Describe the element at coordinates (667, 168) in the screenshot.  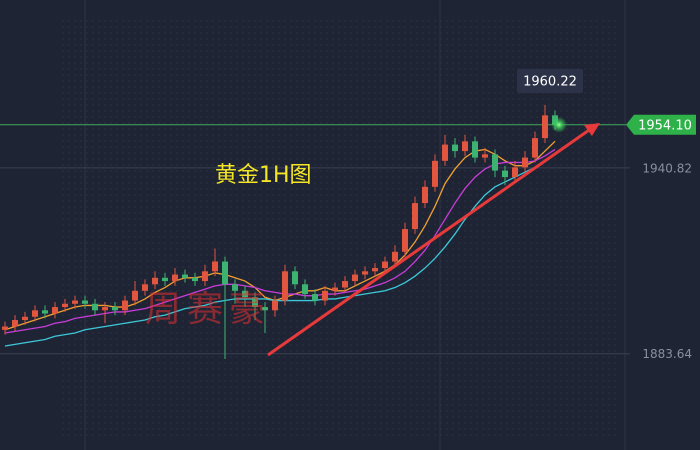
I see `y-tick-label: 1940.82` at that location.